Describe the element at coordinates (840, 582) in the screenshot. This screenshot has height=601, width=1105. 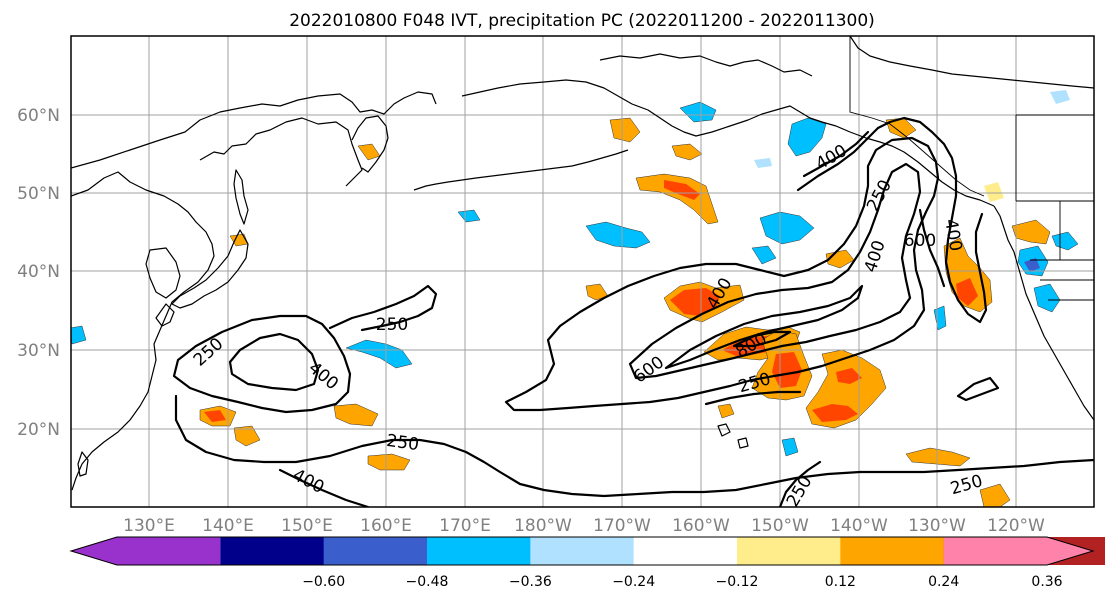
I see `colorbar-tick-label: 0.12` at that location.